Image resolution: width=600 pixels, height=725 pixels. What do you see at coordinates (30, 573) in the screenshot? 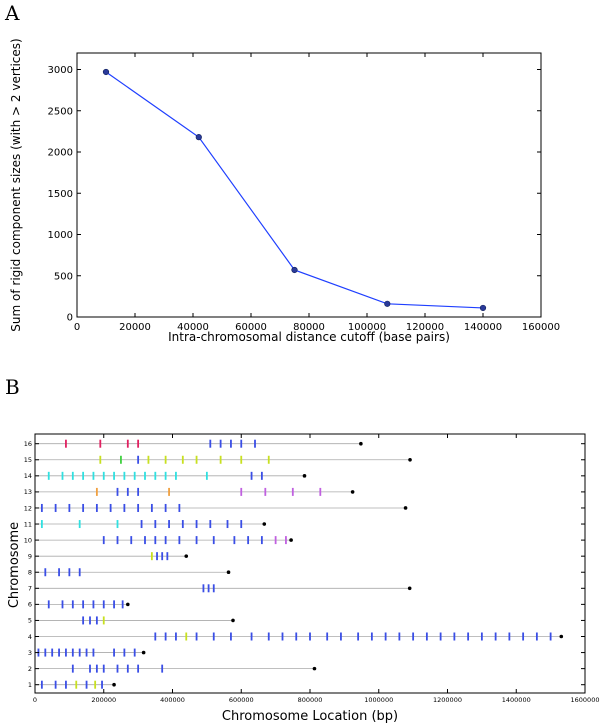
I see `y-tick-label: 8` at bounding box center [30, 573].